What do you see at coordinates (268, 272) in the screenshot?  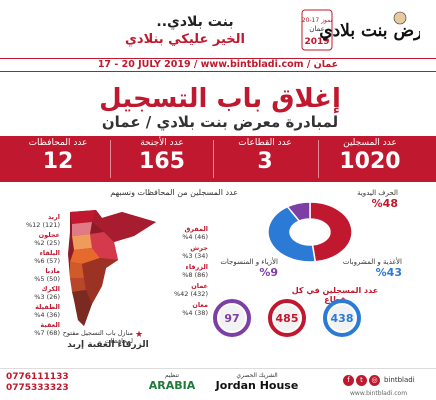 I see `slice-pct-fashion: %9` at bounding box center [268, 272].